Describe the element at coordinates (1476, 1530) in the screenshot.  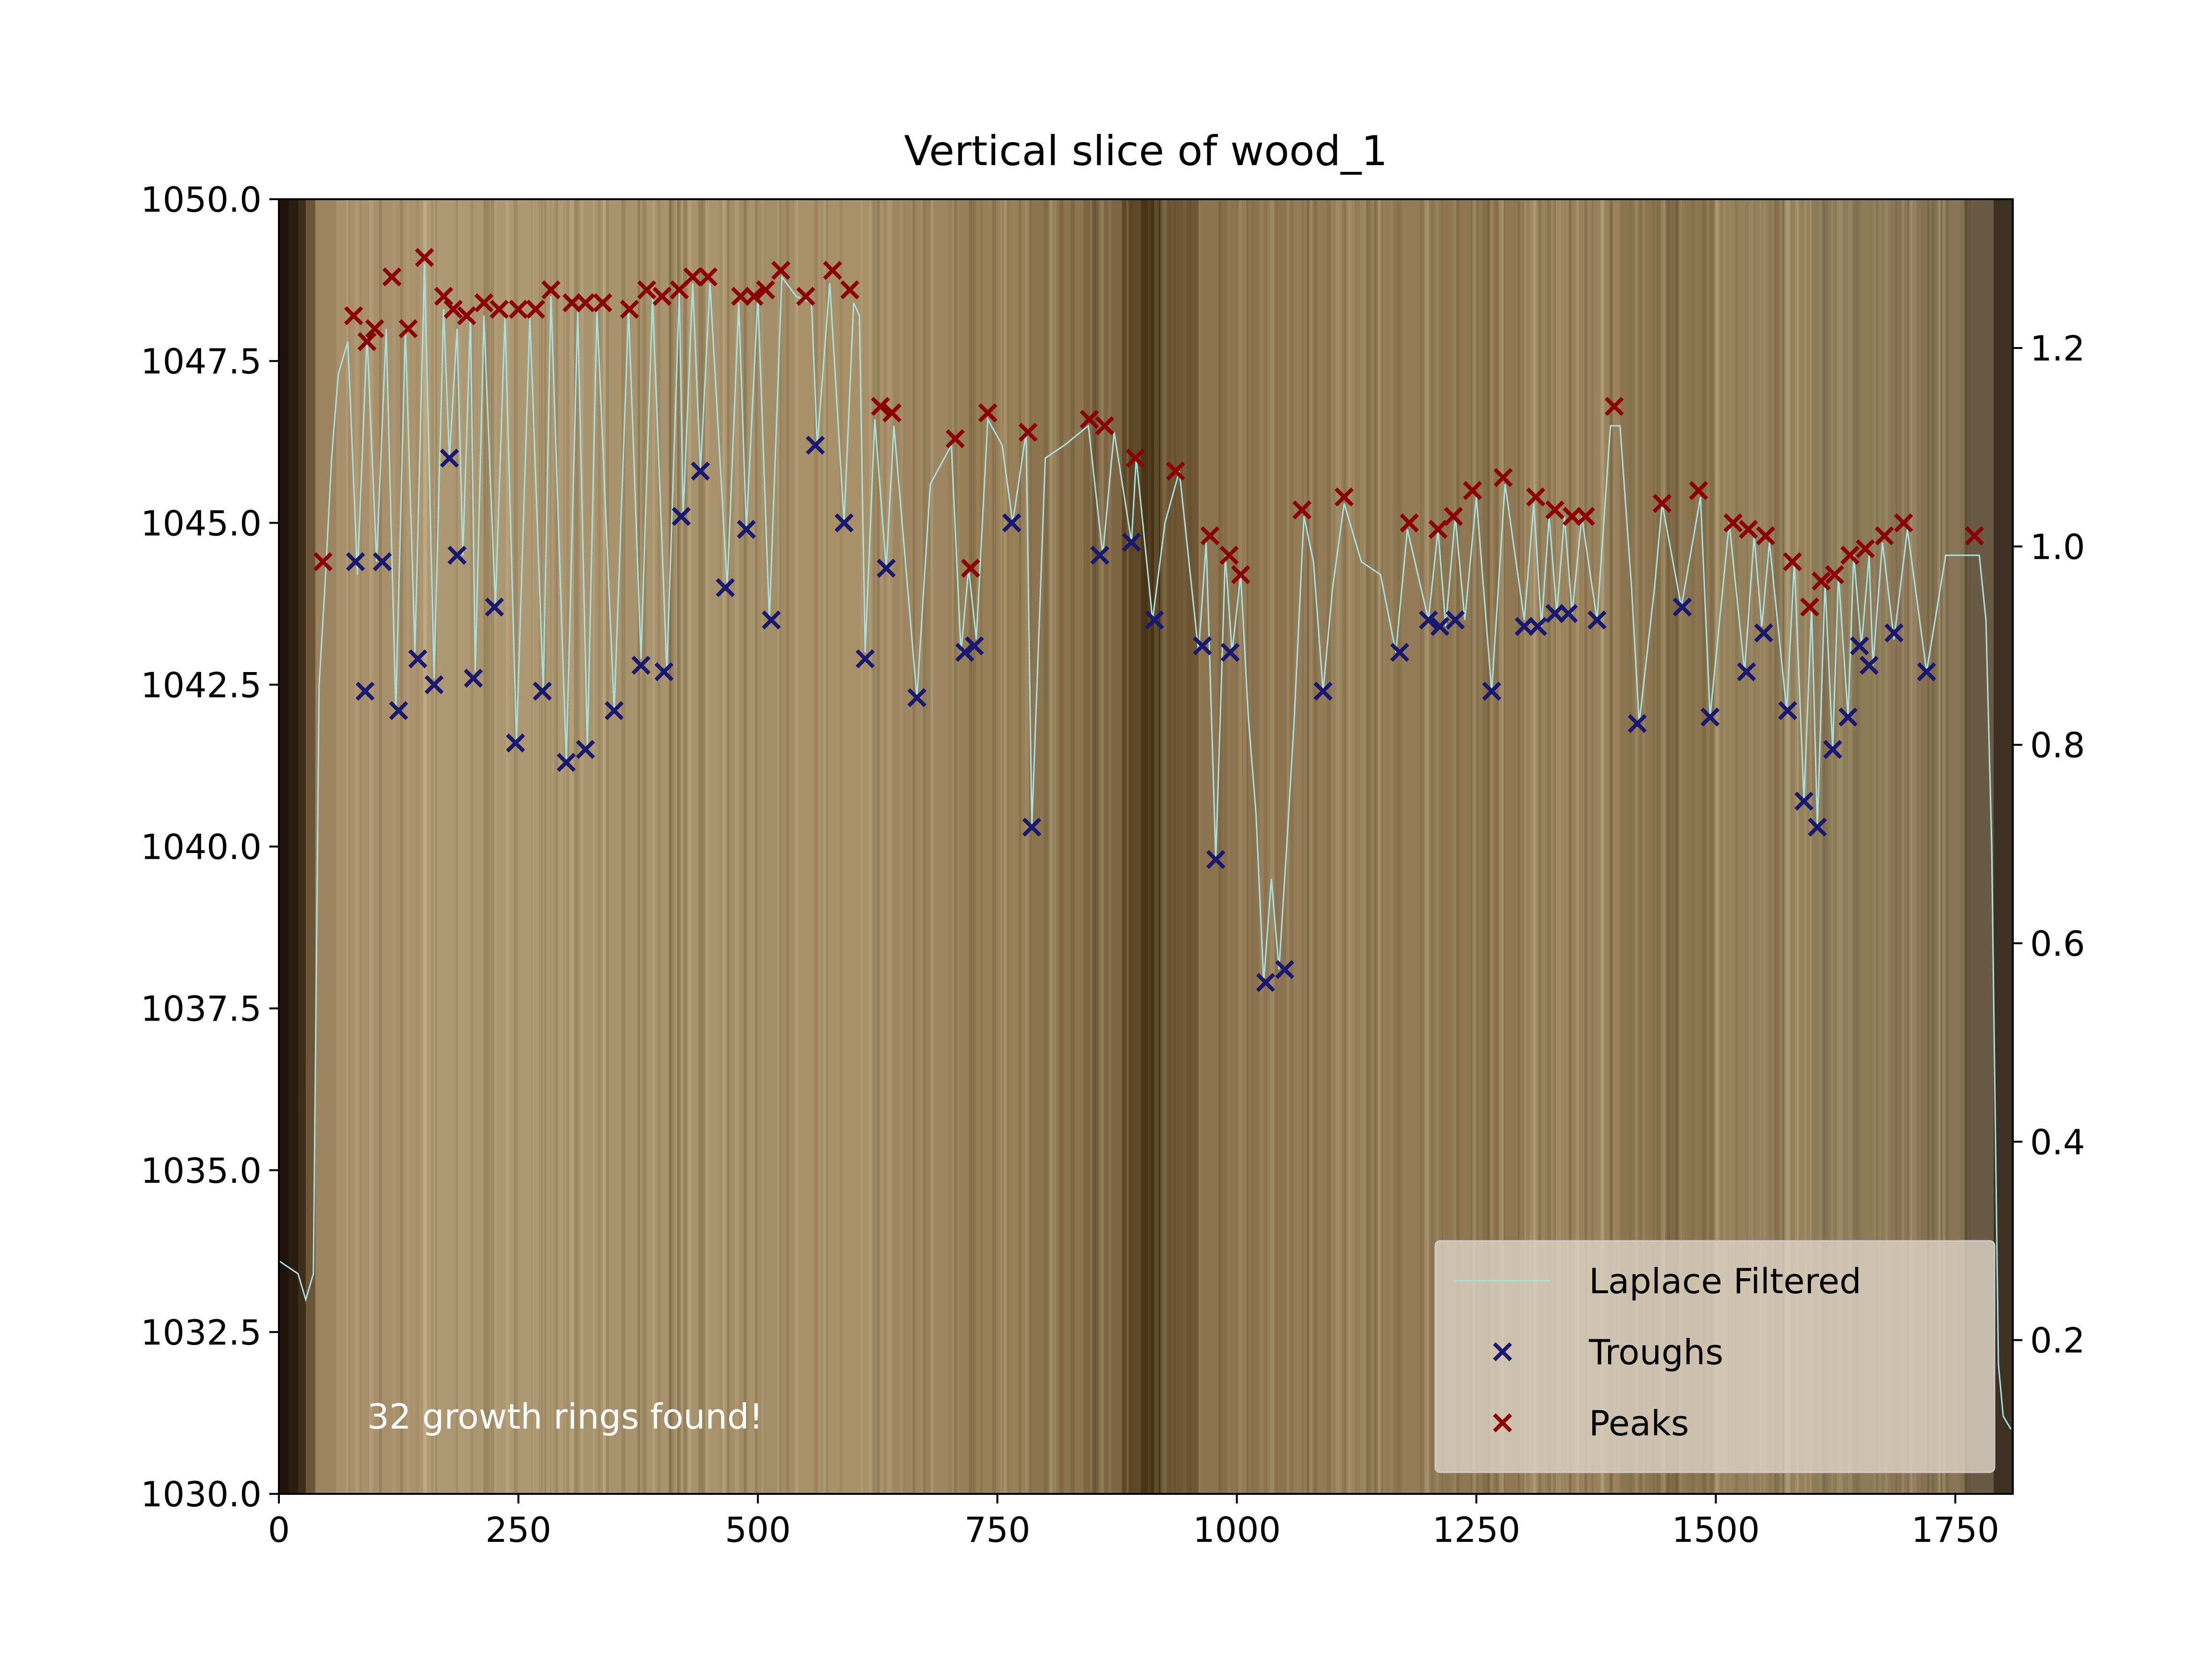
I see `x-tick-label: 1250` at that location.